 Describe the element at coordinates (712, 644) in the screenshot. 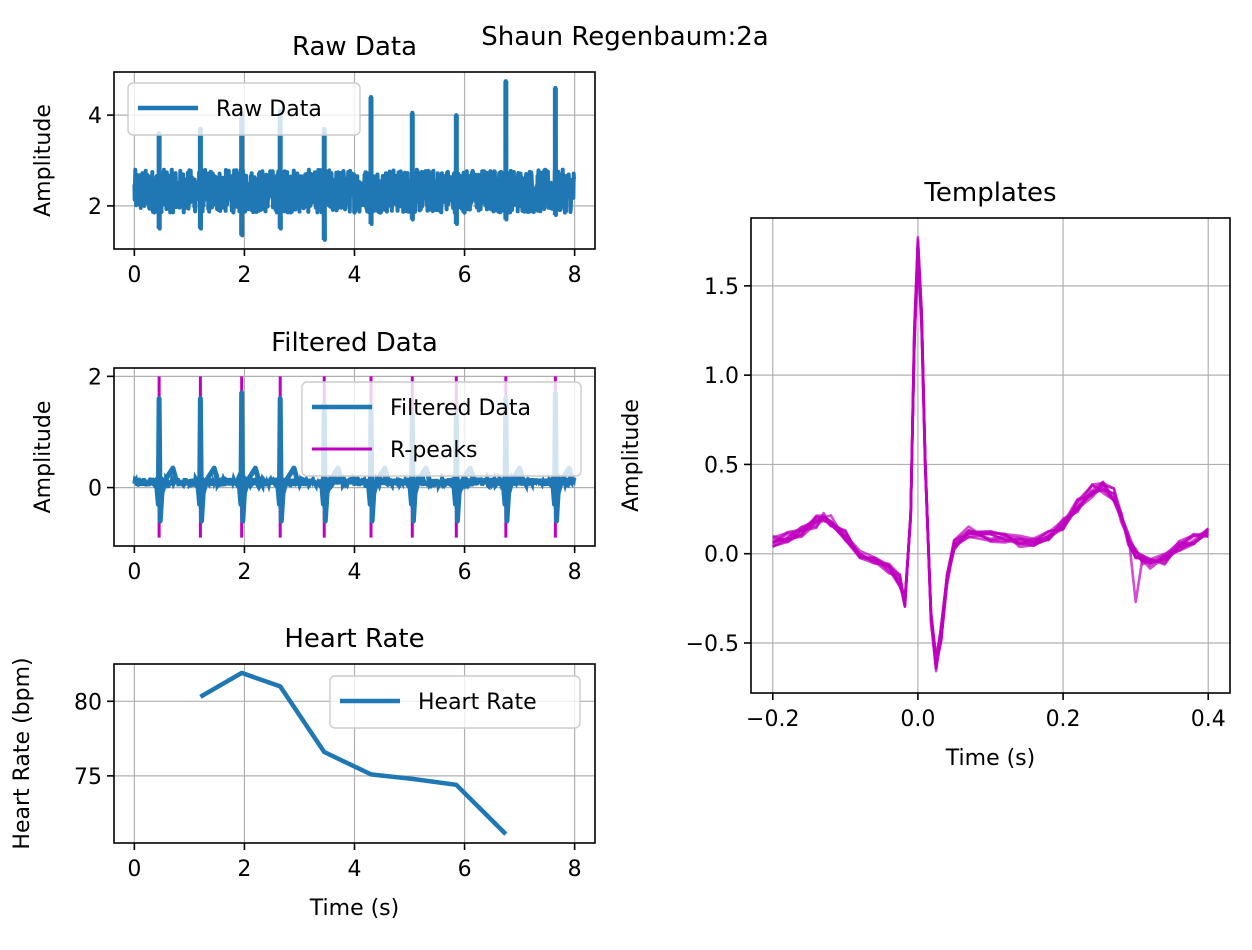

I see `y-tick-label: −0.5` at that location.